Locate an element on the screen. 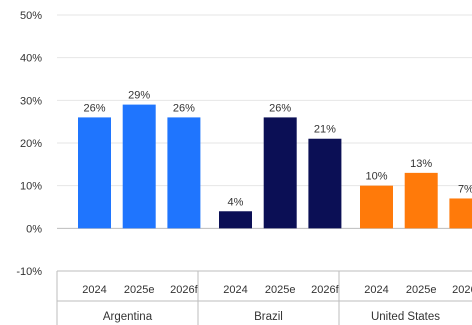 The width and height of the screenshot is (472, 325). y-tick-label: -10% is located at coordinates (29, 272).